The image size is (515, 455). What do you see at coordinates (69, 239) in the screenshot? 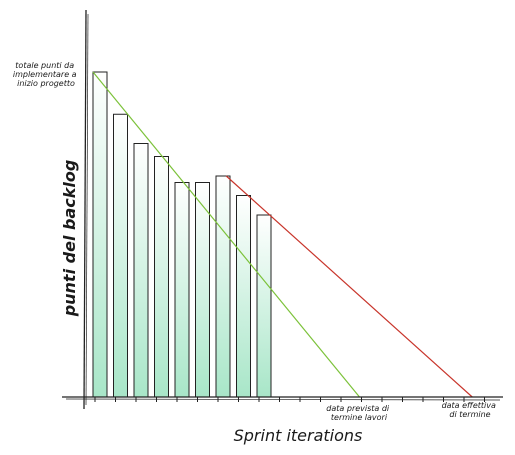
I see `y-axis-label: punti del backlog` at bounding box center [69, 239].